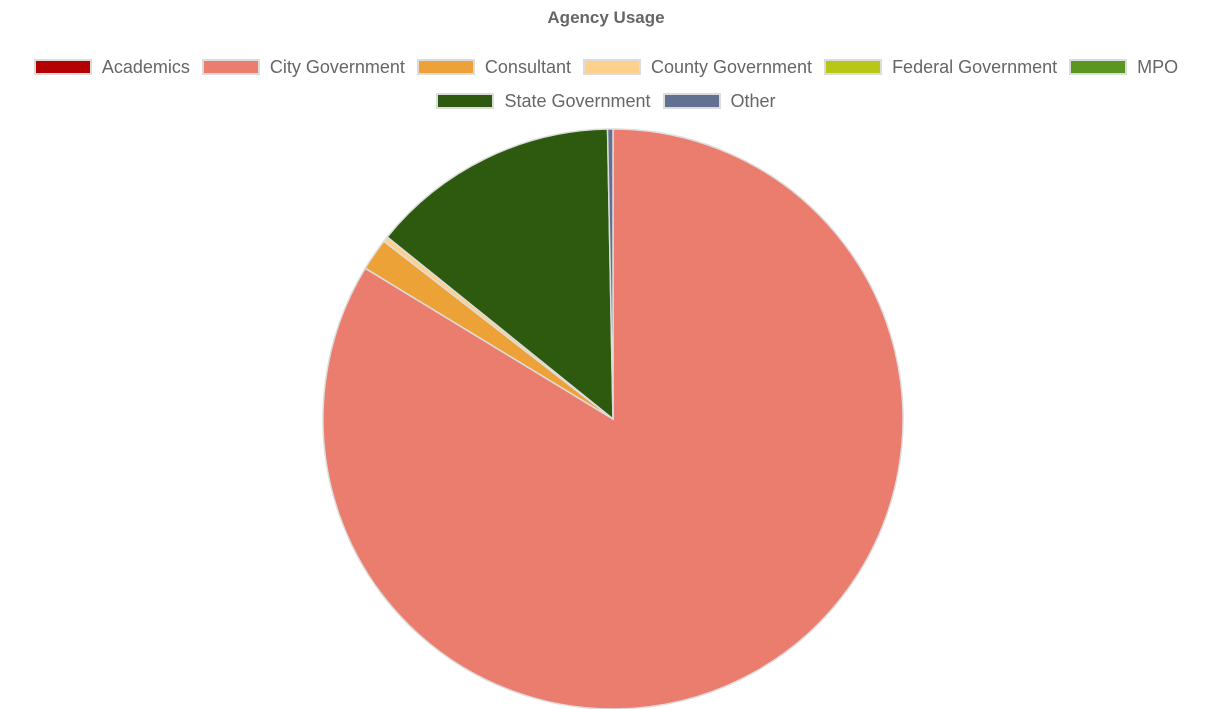 Image resolution: width=1212 pixels, height=709 pixels. Describe the element at coordinates (610, 274) in the screenshot. I see `pie-slice-other` at that location.